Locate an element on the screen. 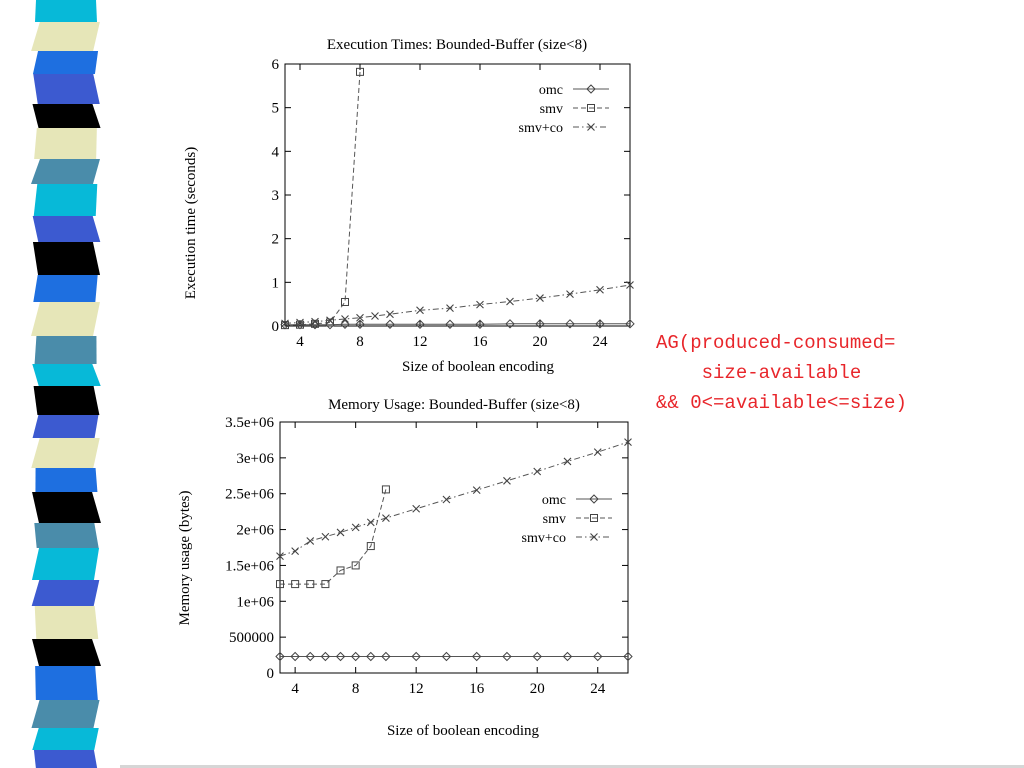  decorative-side-stripe is located at coordinates (66, 384).